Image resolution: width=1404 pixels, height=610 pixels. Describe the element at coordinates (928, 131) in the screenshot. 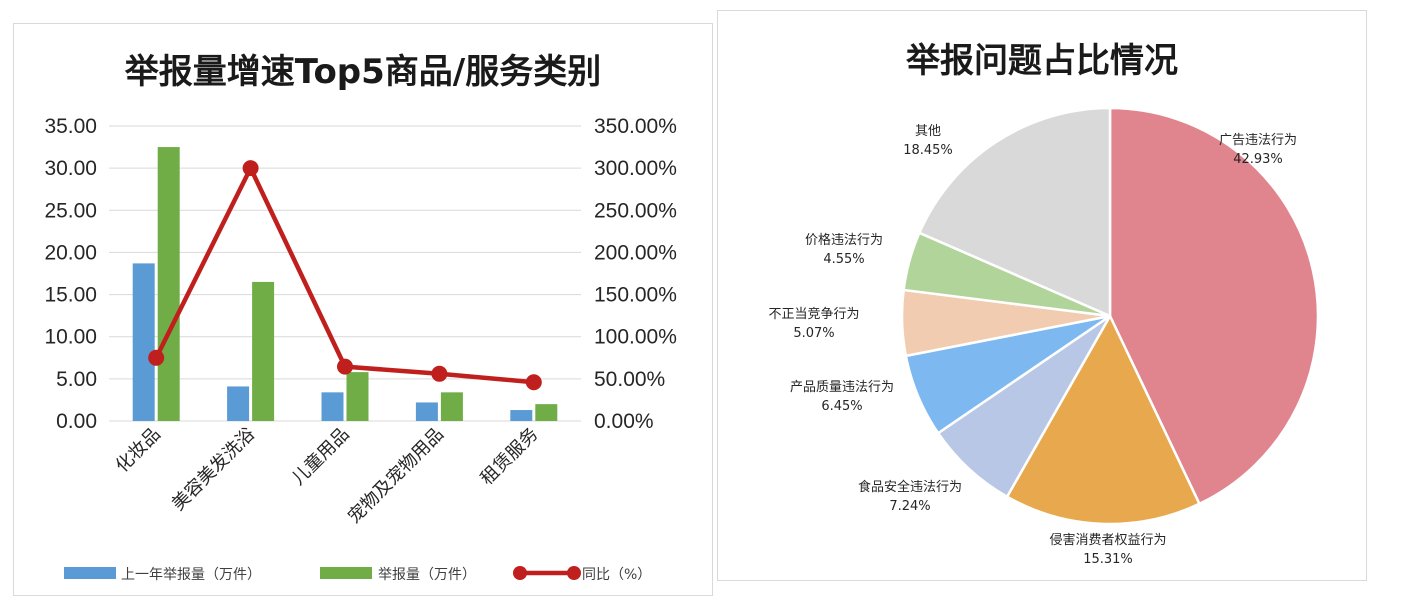

I see `pie-slice-label: 其他` at that location.